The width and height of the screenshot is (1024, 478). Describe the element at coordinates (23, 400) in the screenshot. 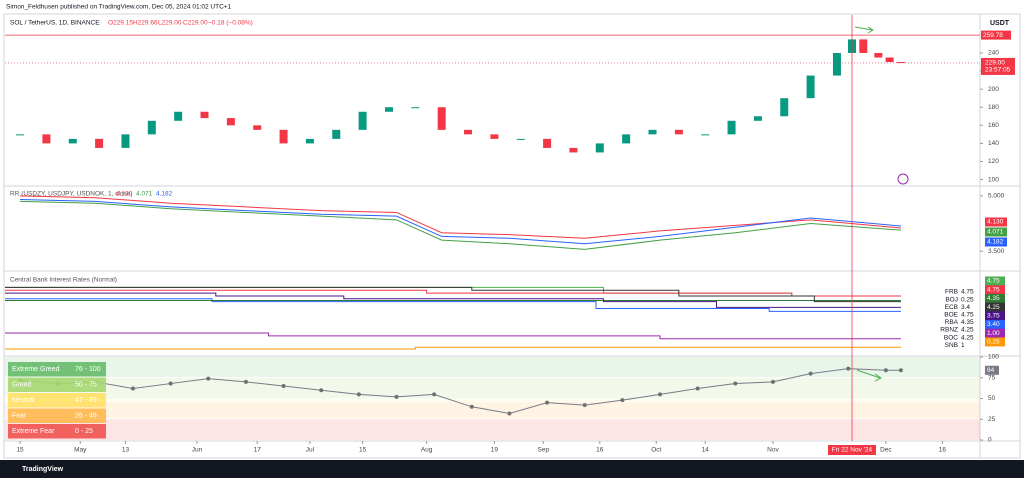

I see `band-name: Neutral` at that location.